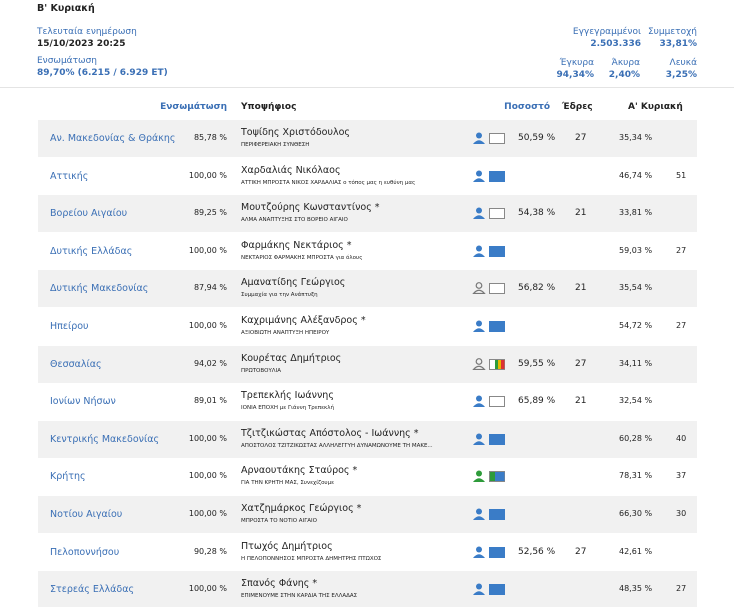 This screenshot has width=734, height=607. I want to click on candidate: Καχριμάνης Αλέξανδρος *, so click(303, 320).